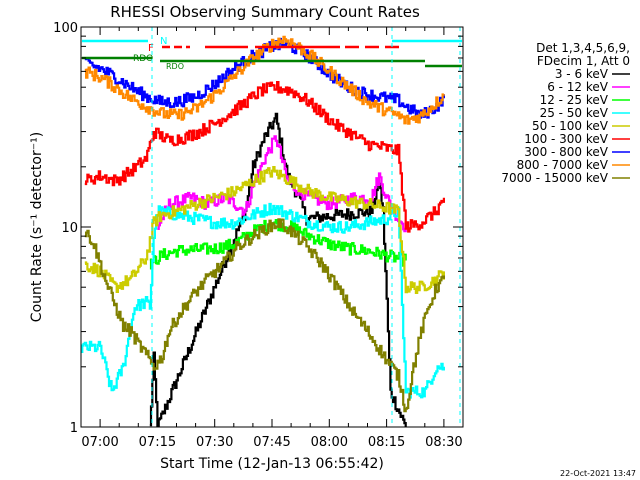 Image resolution: width=640 pixels, height=480 pixels. What do you see at coordinates (443, 442) in the screenshot?
I see `x-tick-label-6: 08:30` at bounding box center [443, 442].